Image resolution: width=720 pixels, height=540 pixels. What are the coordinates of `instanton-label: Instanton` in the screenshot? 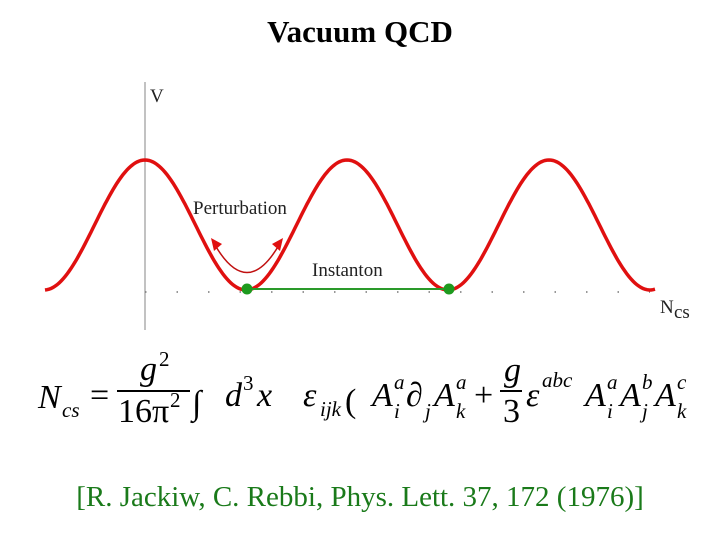 It's located at (347, 270).